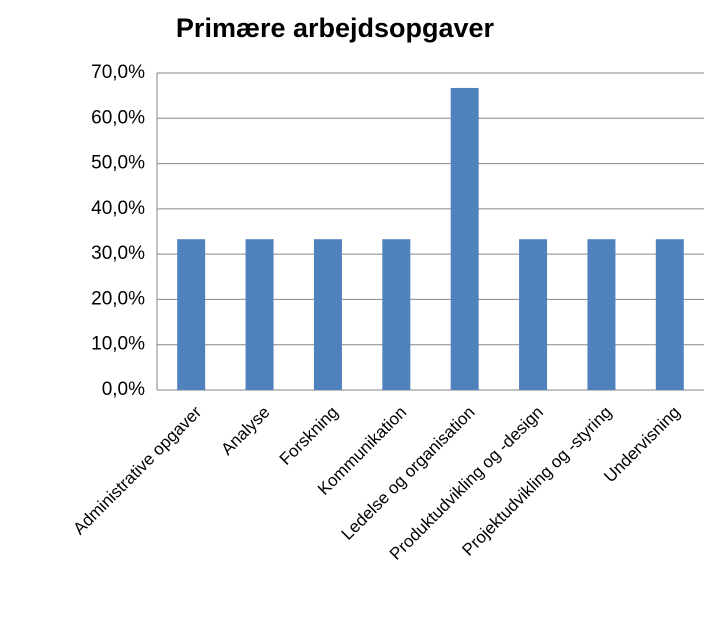  I want to click on y-tick-label: 60,0%, so click(118, 117).